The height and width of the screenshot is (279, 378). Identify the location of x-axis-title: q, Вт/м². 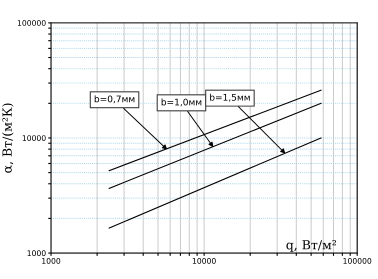
(311, 246).